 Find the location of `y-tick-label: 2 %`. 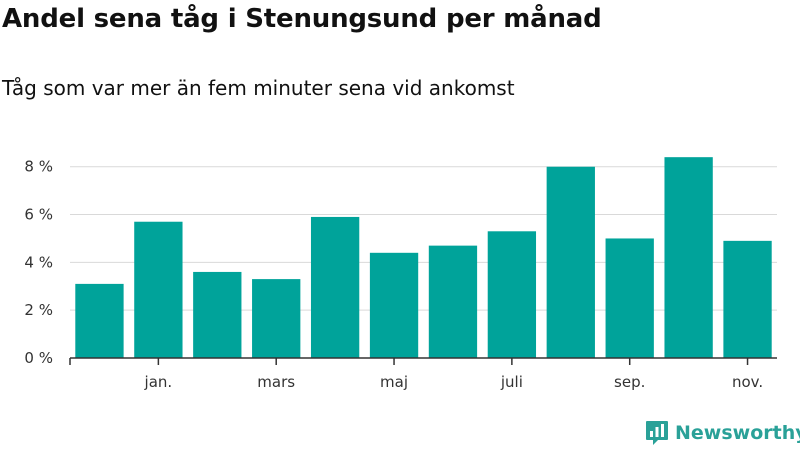

y-tick-label: 2 % is located at coordinates (38, 310).